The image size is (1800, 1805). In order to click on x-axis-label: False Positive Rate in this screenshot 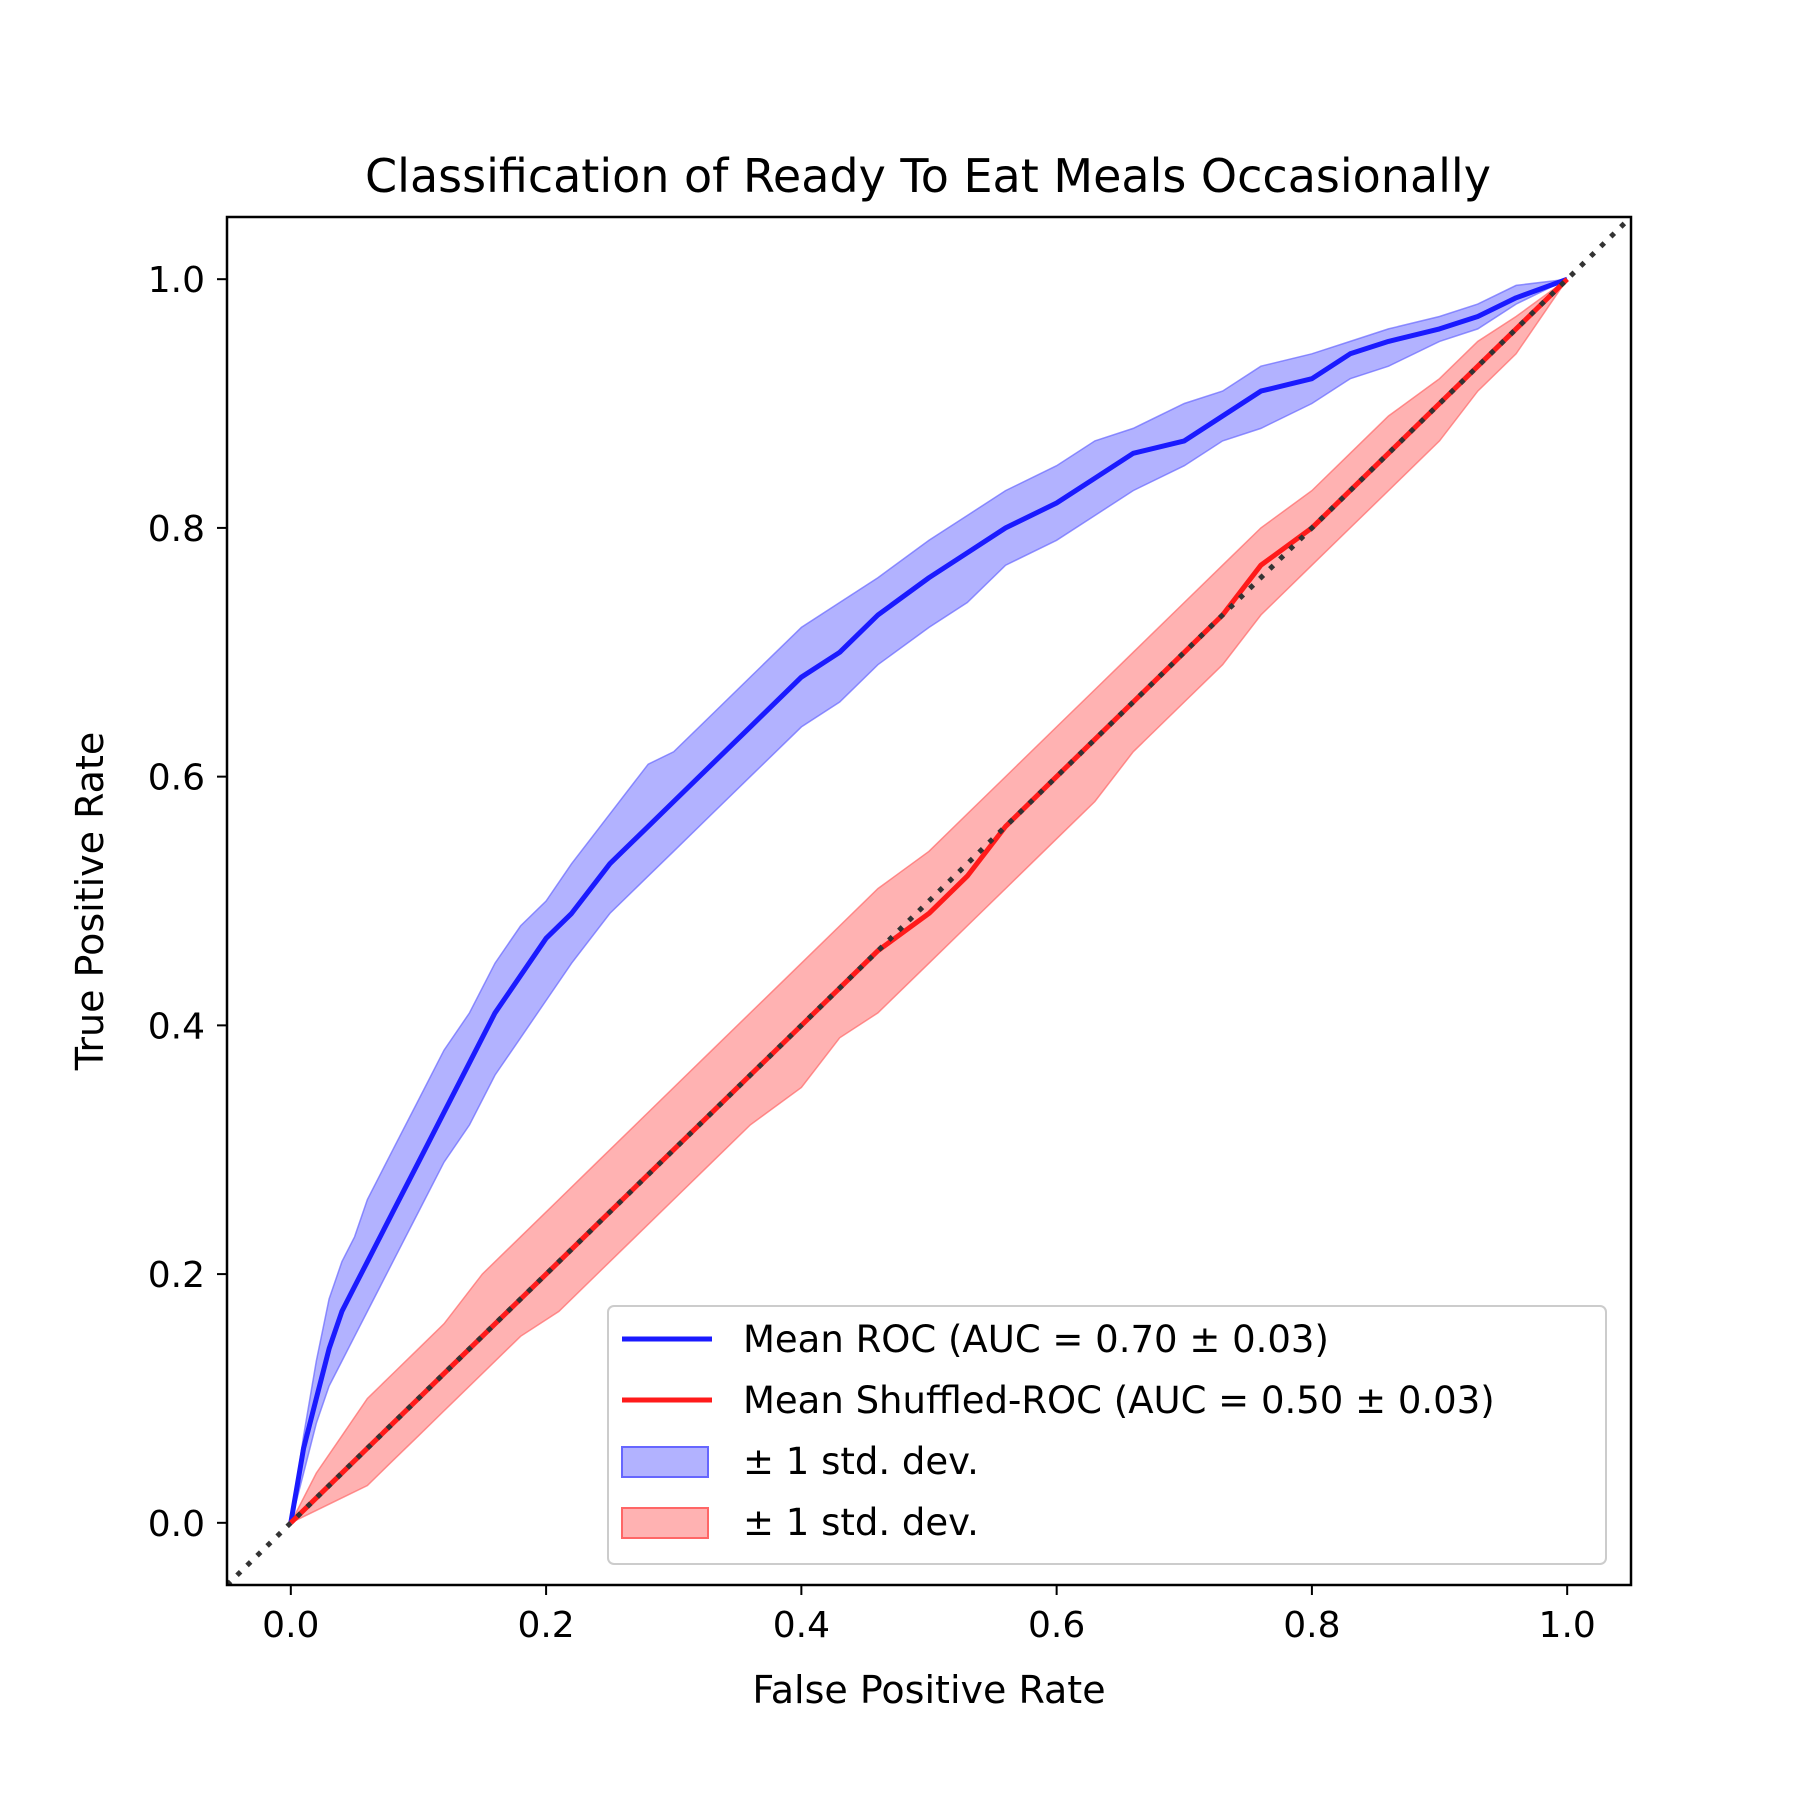, I will do `click(928, 1690)`.